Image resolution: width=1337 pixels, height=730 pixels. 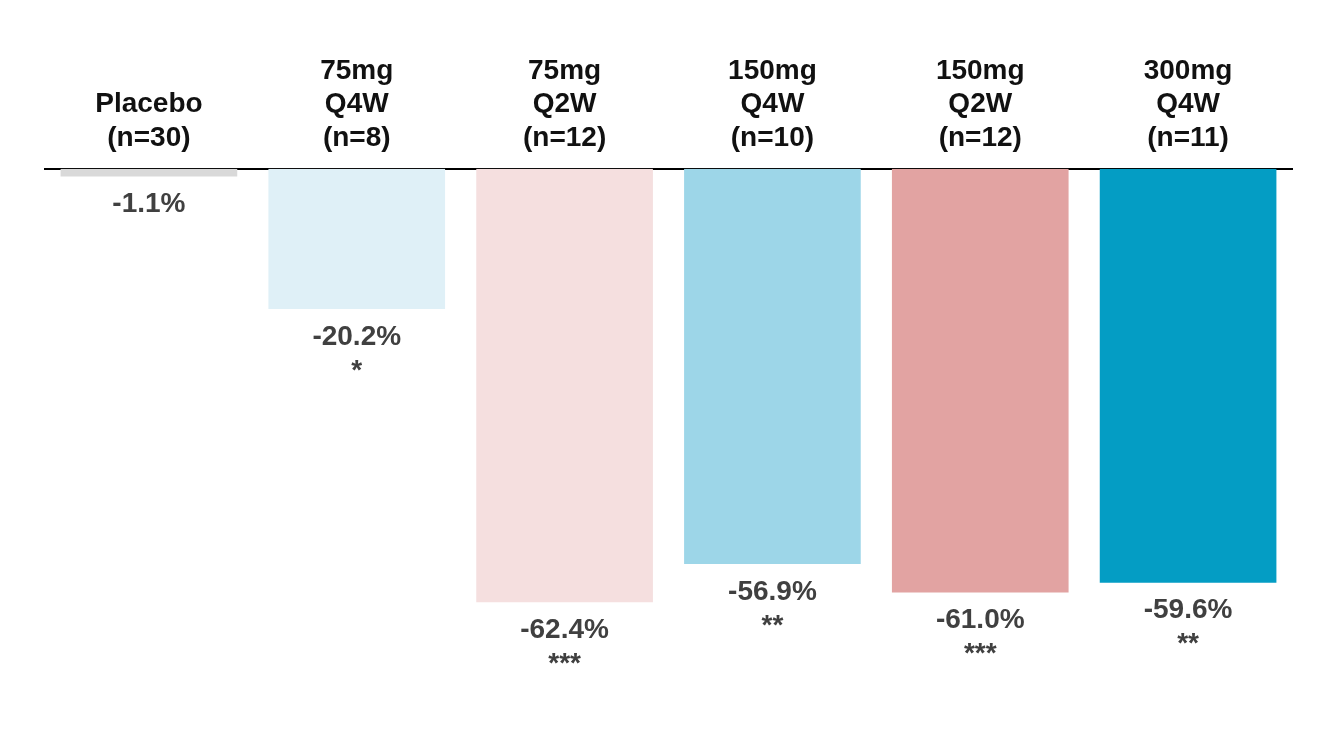 What do you see at coordinates (149, 203) in the screenshot?
I see `data-label: -1.1%` at bounding box center [149, 203].